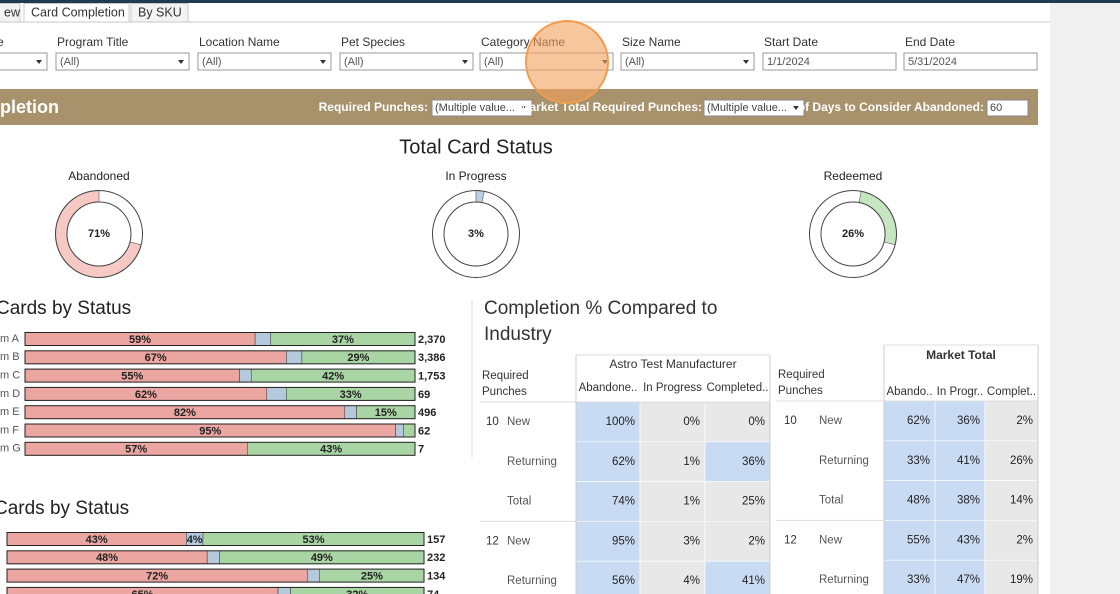 This screenshot has height=594, width=1120. I want to click on bar-label: 72%, so click(157, 577).